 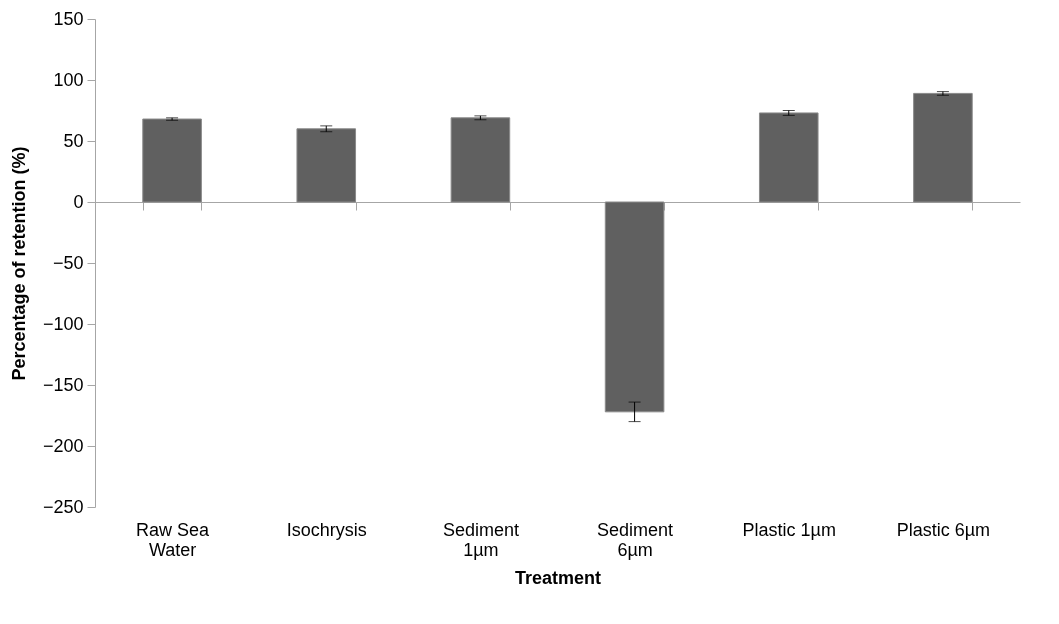 What do you see at coordinates (789, 529) in the screenshot?
I see `x-tick-label: Plastic 1µm` at bounding box center [789, 529].